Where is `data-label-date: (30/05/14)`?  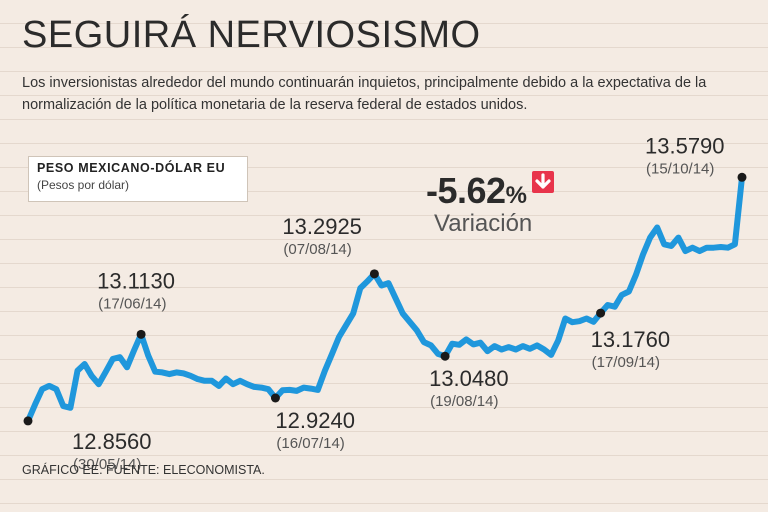
data-label-date: (30/05/14) is located at coordinates (107, 464).